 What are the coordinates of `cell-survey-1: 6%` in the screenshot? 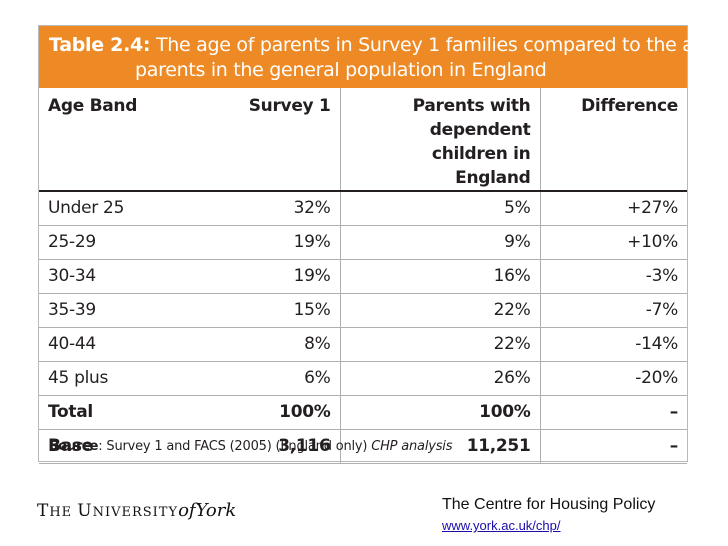 It's located at (289, 378).